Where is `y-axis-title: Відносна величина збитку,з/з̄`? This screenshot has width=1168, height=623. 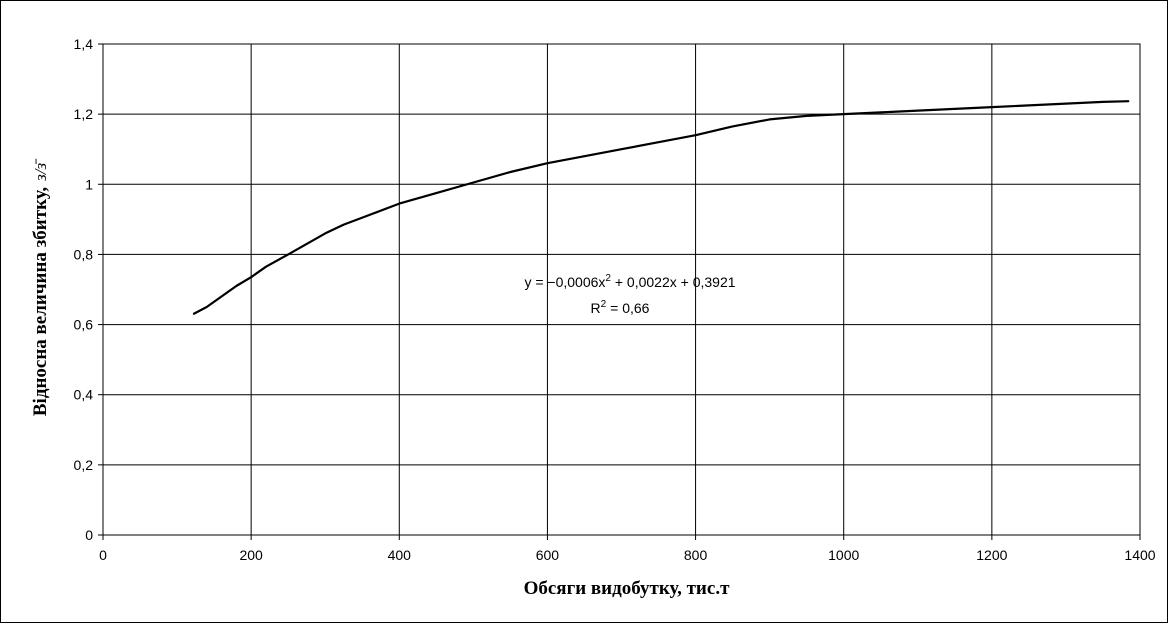
y-axis-title: Відносна величина збитку,з/з̄ is located at coordinates (40, 287).